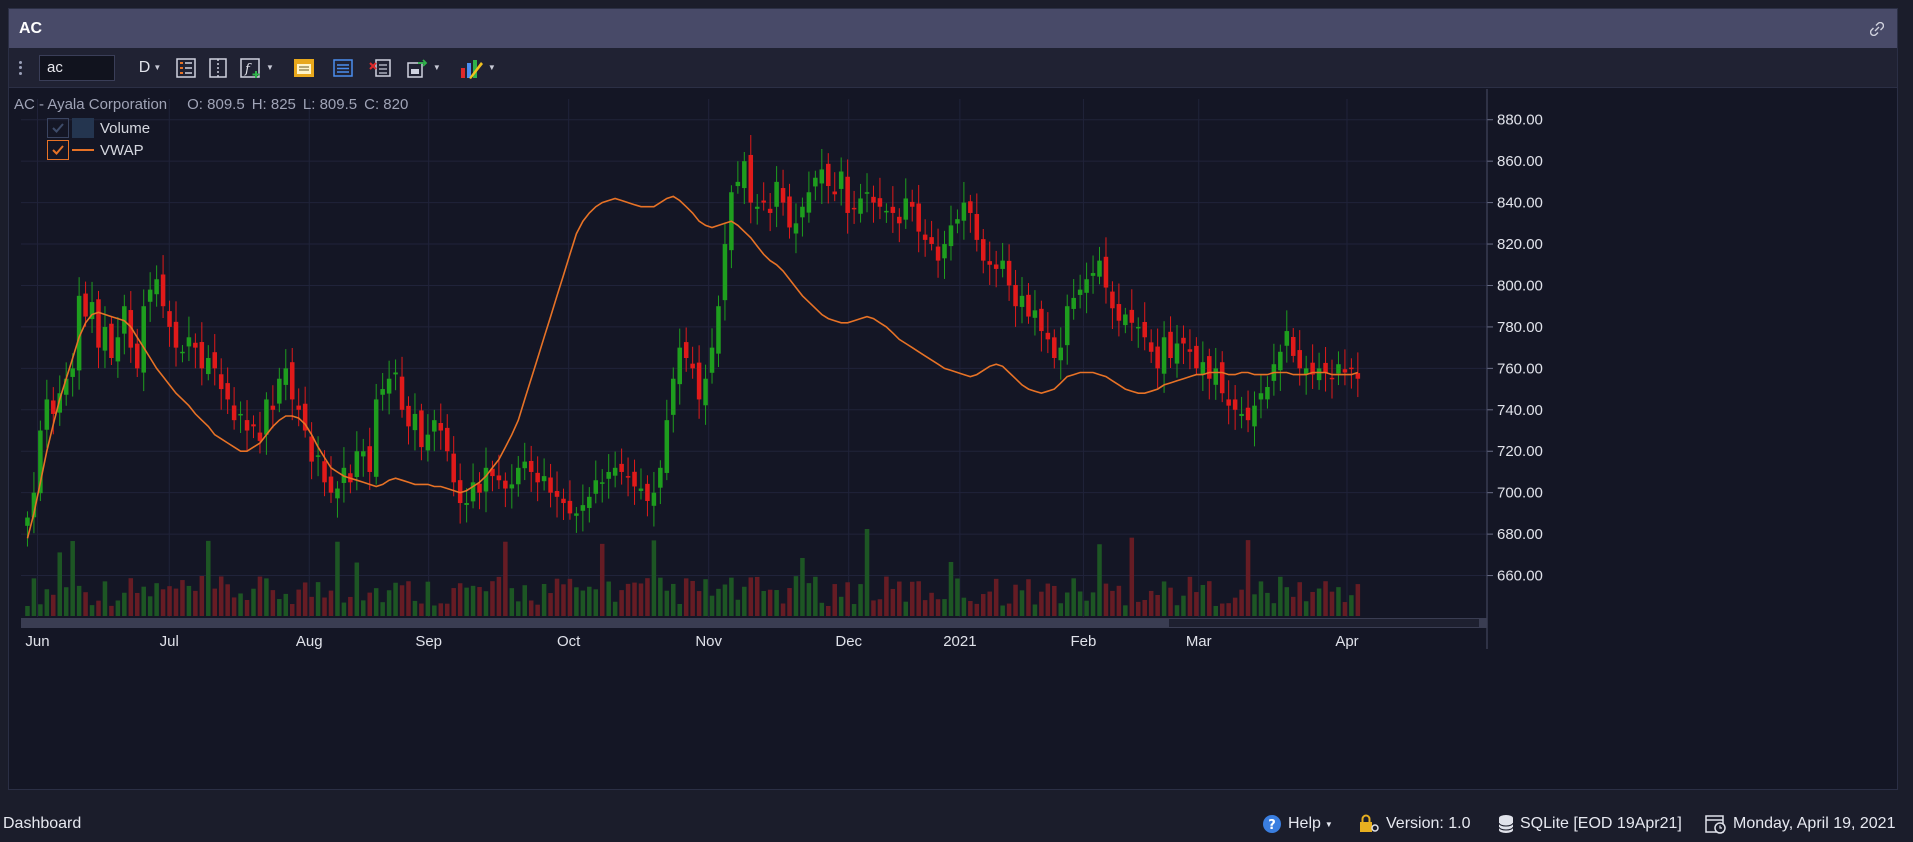 The image size is (1913, 842). I want to click on link-icon, so click(1877, 29).